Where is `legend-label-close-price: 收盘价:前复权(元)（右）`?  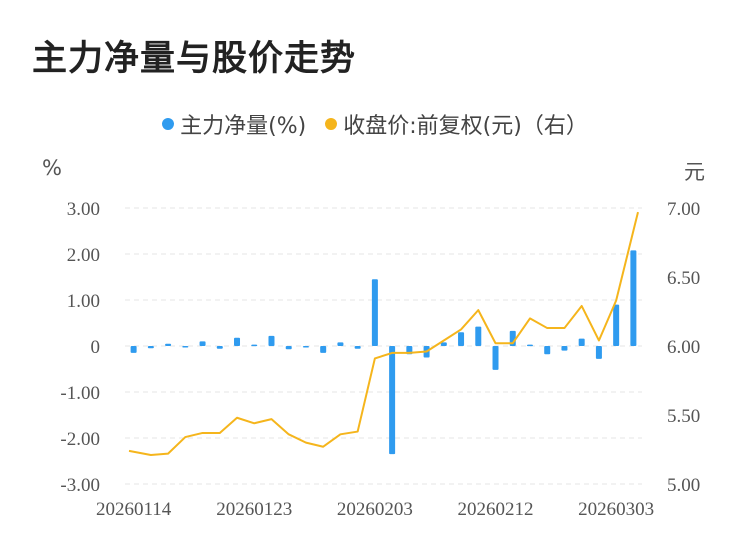 legend-label-close-price: 收盘价:前复权(元)（右） is located at coordinates (465, 126).